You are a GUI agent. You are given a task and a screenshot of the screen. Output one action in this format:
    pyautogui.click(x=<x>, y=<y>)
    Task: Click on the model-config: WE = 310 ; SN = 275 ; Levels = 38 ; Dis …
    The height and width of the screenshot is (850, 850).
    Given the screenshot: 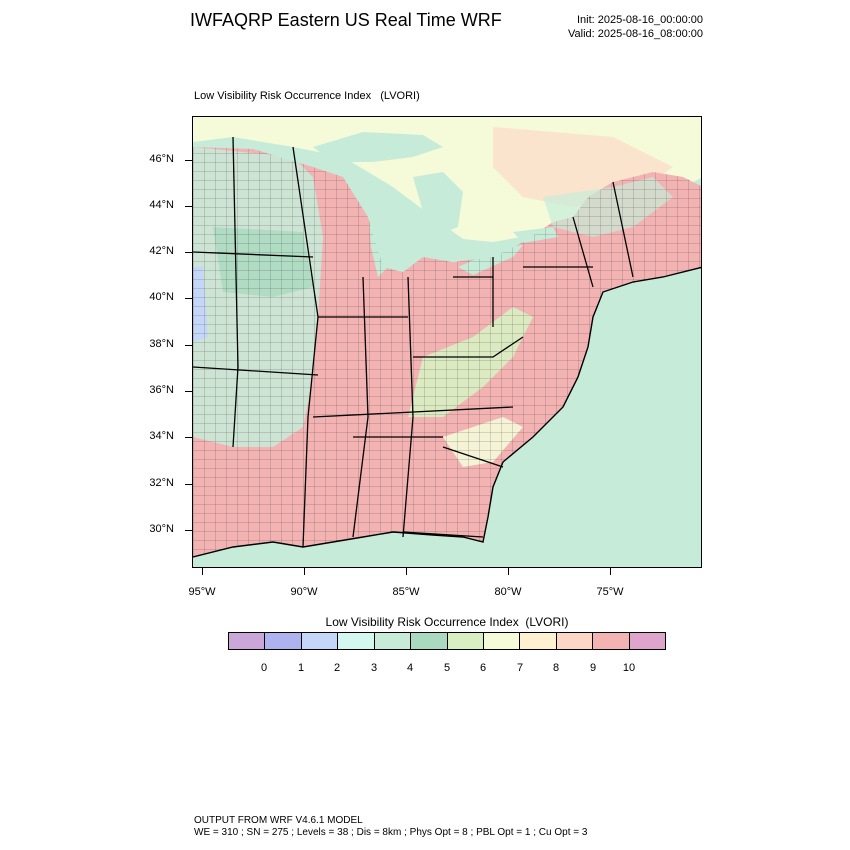 What is the action you would take?
    pyautogui.click(x=391, y=832)
    